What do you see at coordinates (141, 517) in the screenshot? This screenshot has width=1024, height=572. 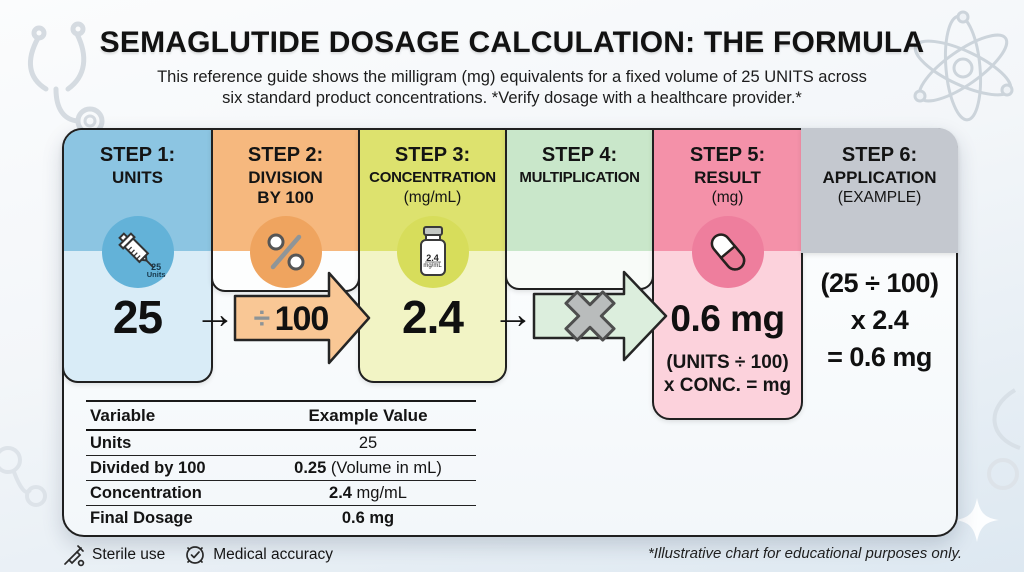 I see `row-variable: Final Dosage` at bounding box center [141, 517].